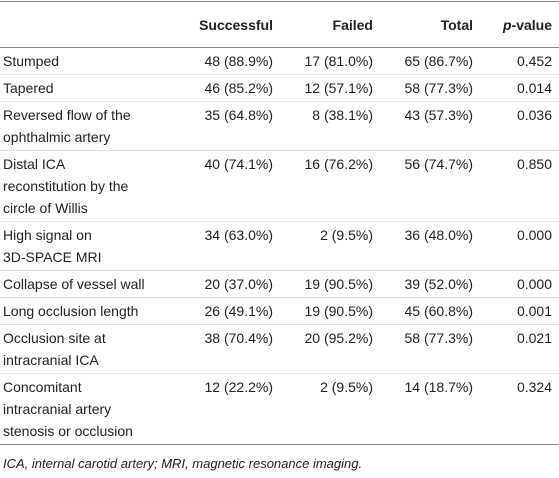 The width and height of the screenshot is (559, 478). I want to click on cell: 40 (74.1%), so click(238, 164).